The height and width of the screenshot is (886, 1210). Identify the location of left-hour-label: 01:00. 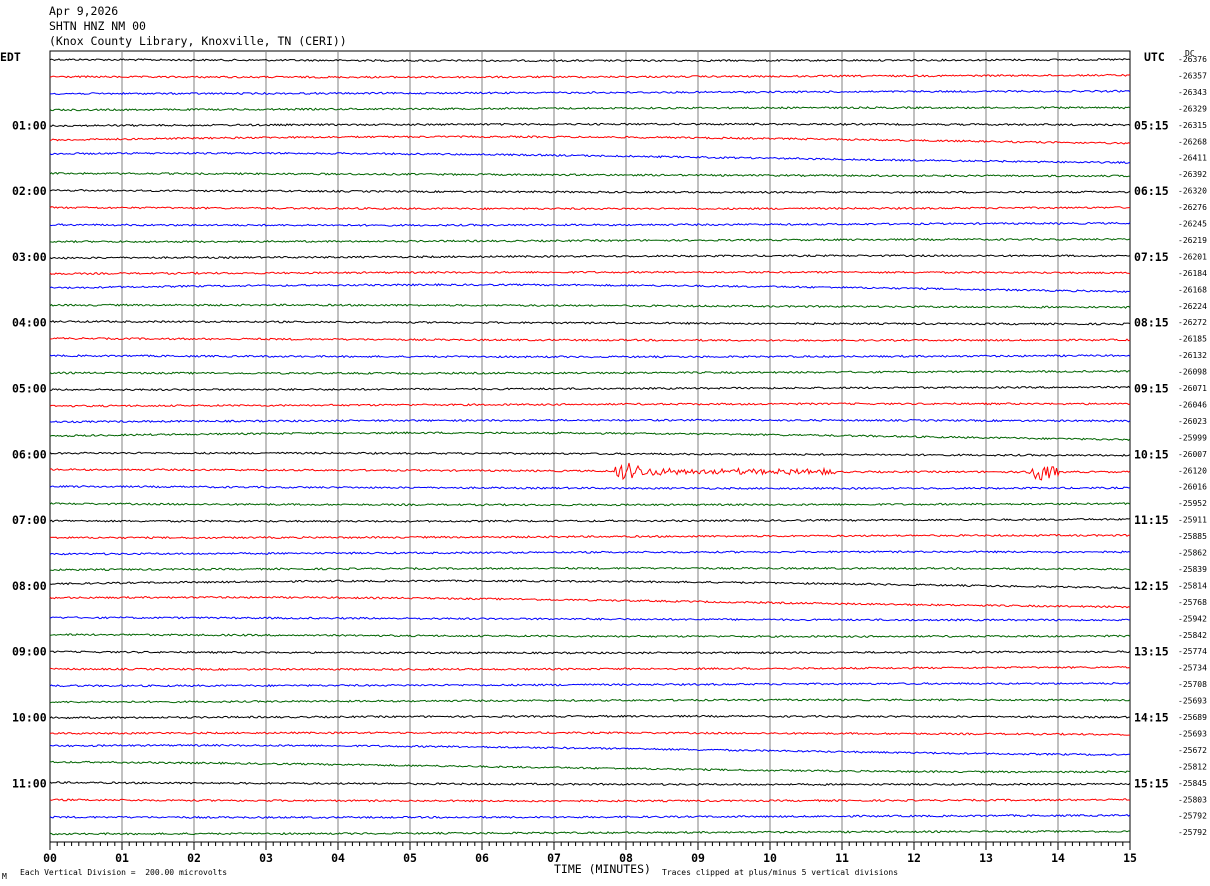
(29, 125).